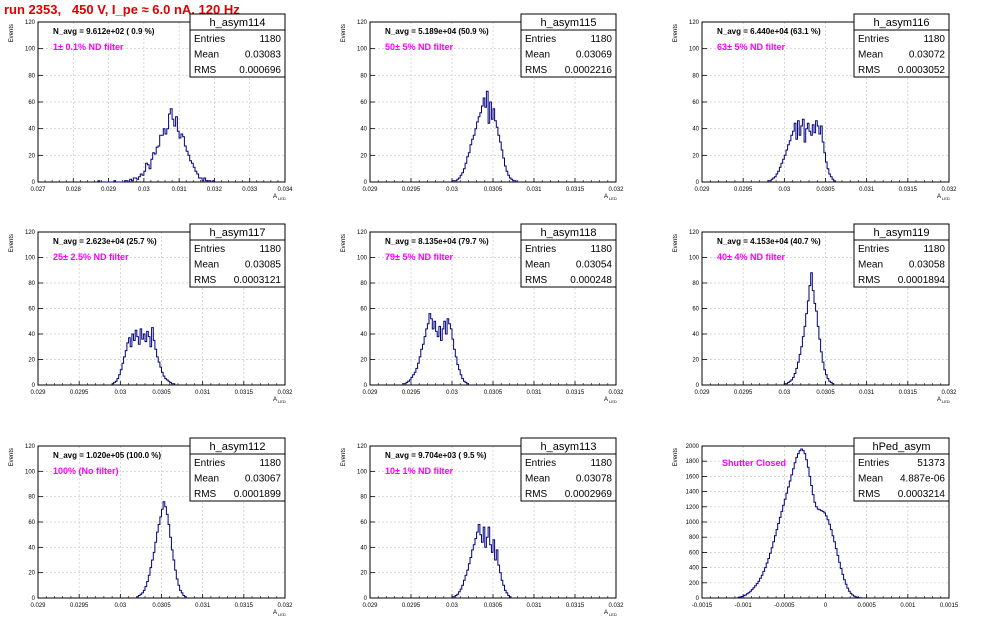  What do you see at coordinates (694, 553) in the screenshot?
I see `y-tick-label: 600` at bounding box center [694, 553].